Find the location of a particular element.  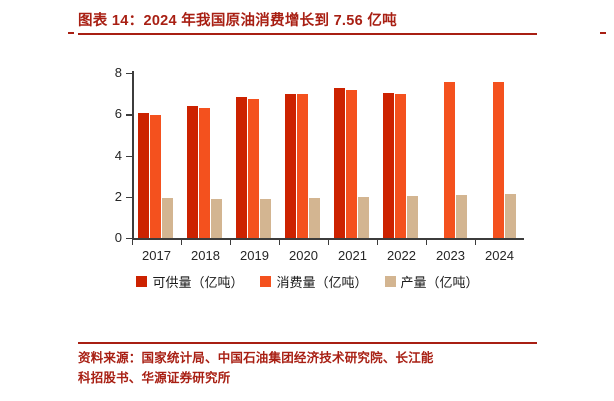

source-divider is located at coordinates (307, 343).